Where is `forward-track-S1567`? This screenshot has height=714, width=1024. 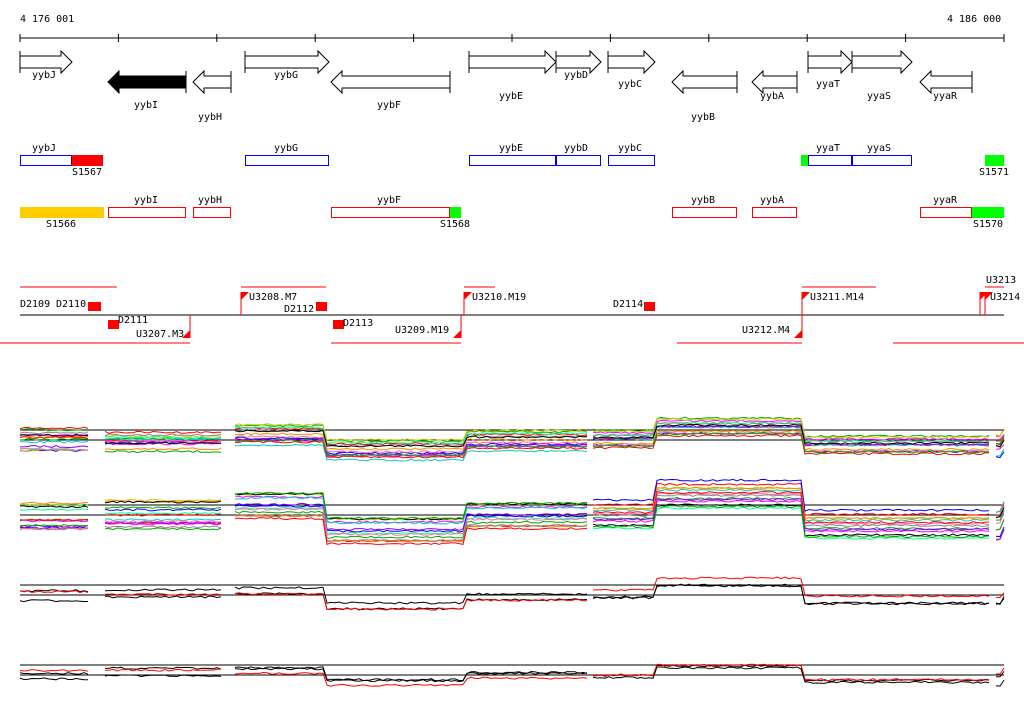 forward-track-S1567 is located at coordinates (87, 160).